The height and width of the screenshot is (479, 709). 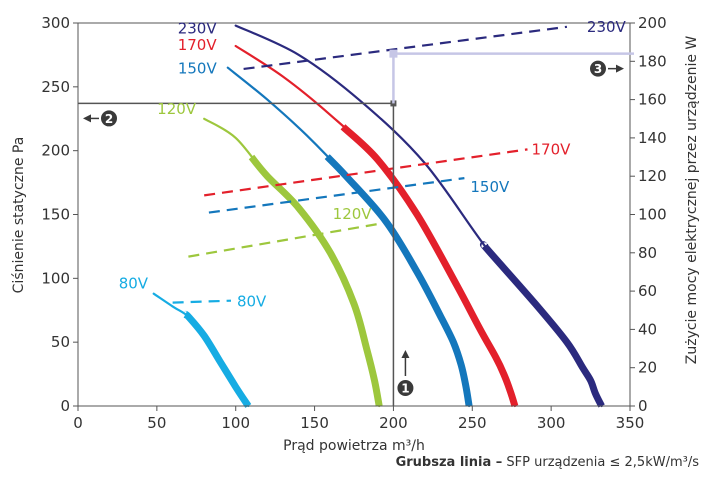 I want to click on y-right-tick-label-200: 200, so click(x=652, y=23).